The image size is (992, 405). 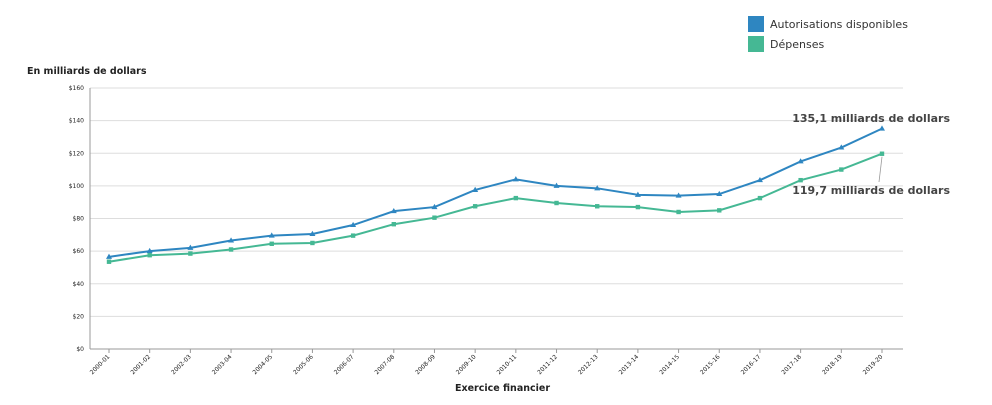 What do you see at coordinates (503, 388) in the screenshot?
I see `x-axis-label: Exercice financier` at bounding box center [503, 388].